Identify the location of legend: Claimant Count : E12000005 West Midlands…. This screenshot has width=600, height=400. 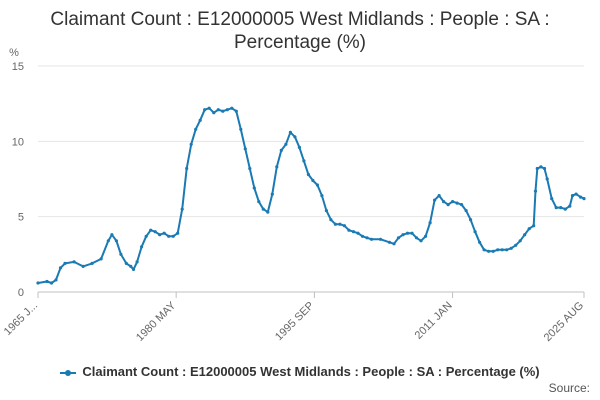
(300, 371).